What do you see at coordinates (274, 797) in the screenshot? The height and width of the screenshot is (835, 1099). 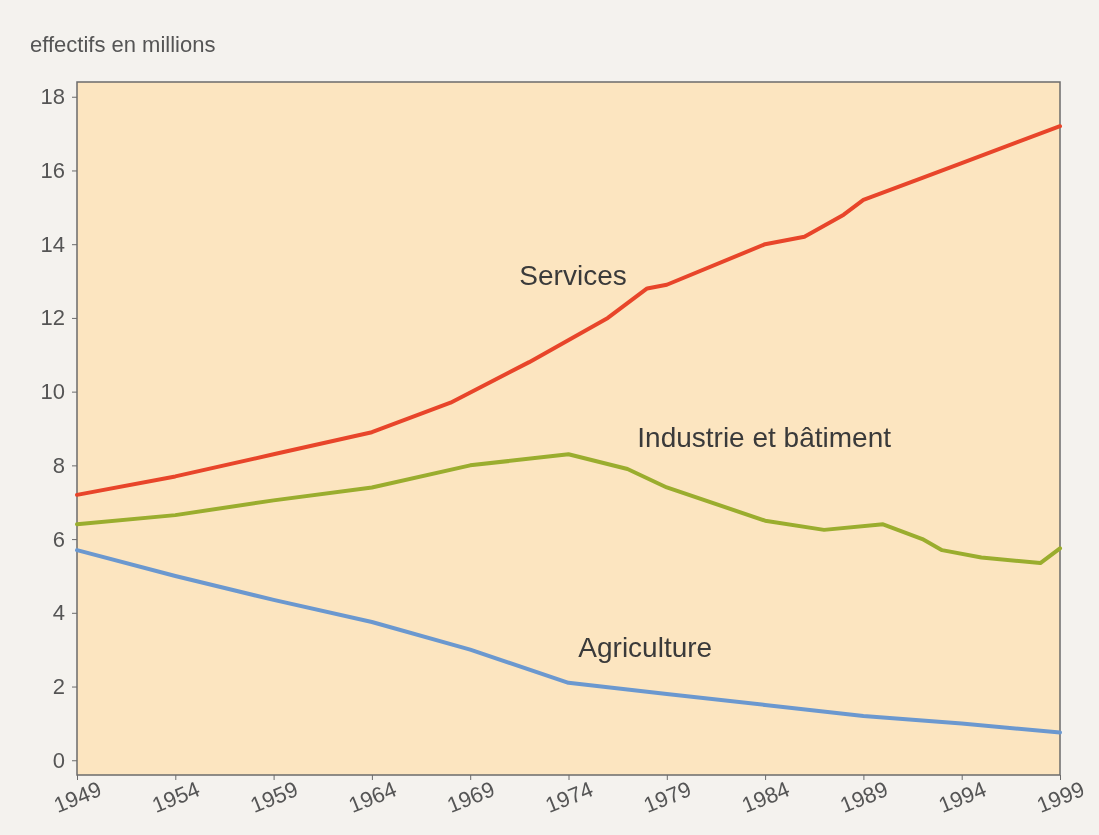 I see `x-tick-label: 1959` at bounding box center [274, 797].